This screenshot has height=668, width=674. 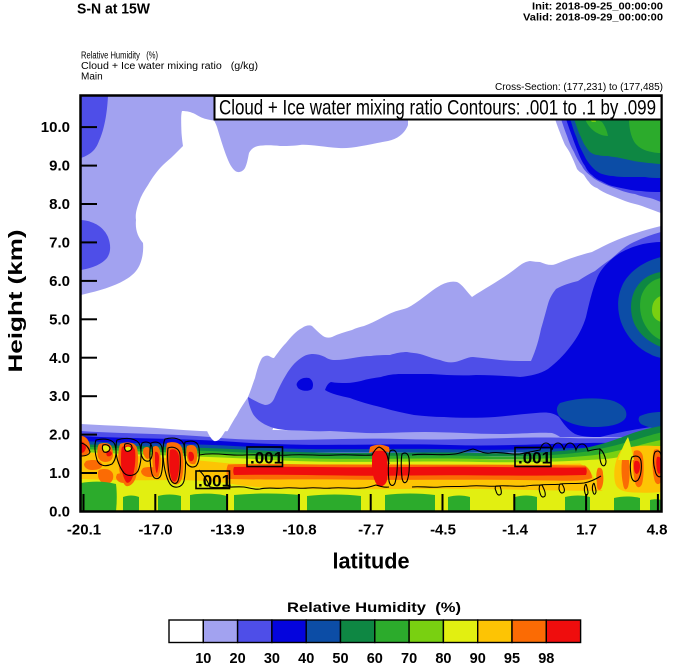 I want to click on svg-text: -13.9, so click(x=227, y=530).